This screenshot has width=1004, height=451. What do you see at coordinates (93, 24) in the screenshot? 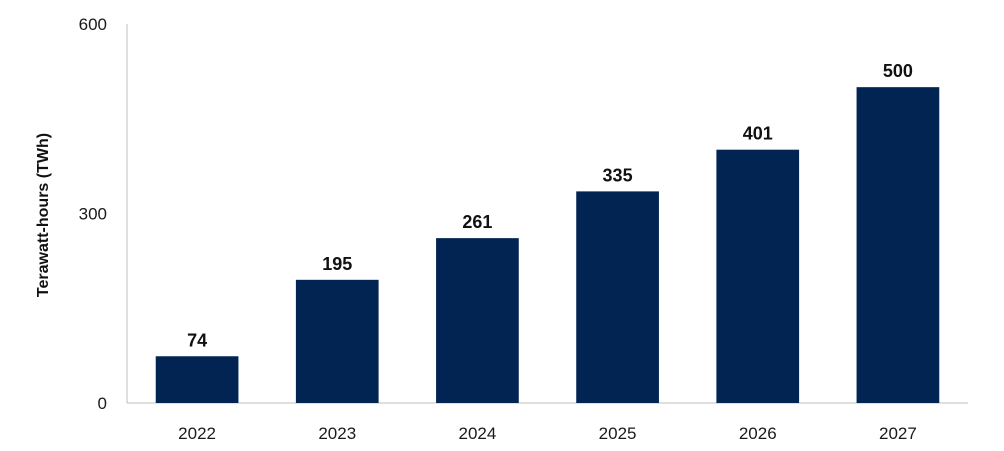
I see `y-tick-label: 600` at bounding box center [93, 24].